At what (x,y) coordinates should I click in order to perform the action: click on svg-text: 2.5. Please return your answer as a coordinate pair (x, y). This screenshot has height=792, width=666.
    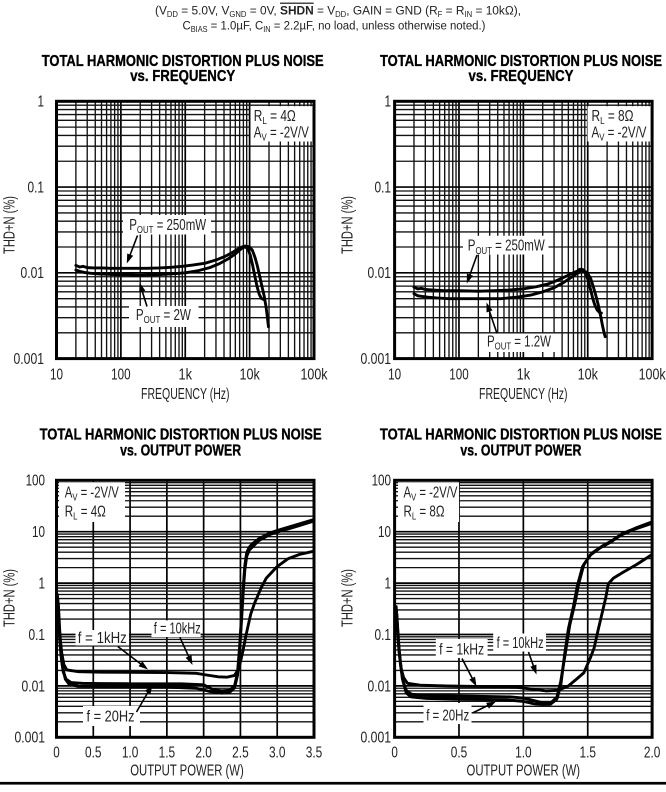
    Looking at the image, I should click on (240, 752).